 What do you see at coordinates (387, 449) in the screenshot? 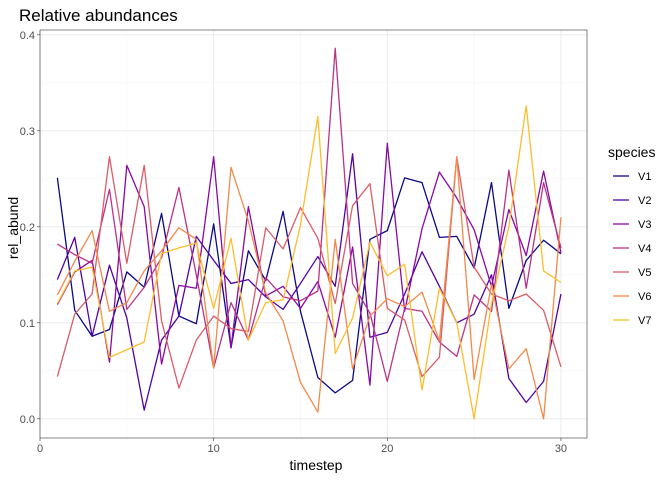
I see `x-tick-label: 20` at bounding box center [387, 449].